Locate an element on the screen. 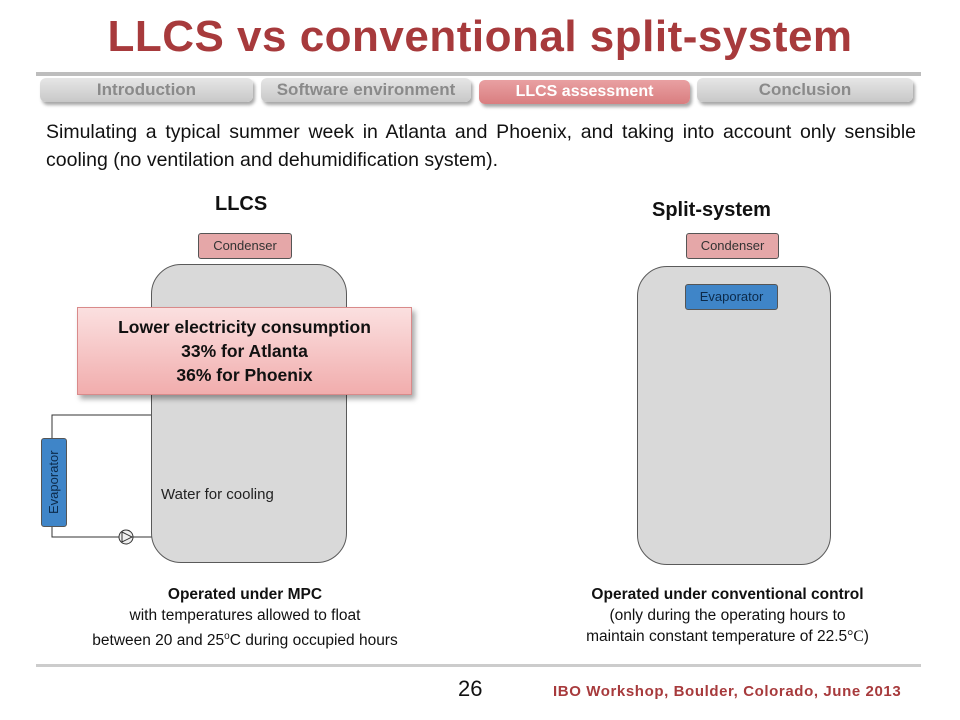 This screenshot has width=960, height=720. llcs-evaporator: Evaporator is located at coordinates (54, 482).